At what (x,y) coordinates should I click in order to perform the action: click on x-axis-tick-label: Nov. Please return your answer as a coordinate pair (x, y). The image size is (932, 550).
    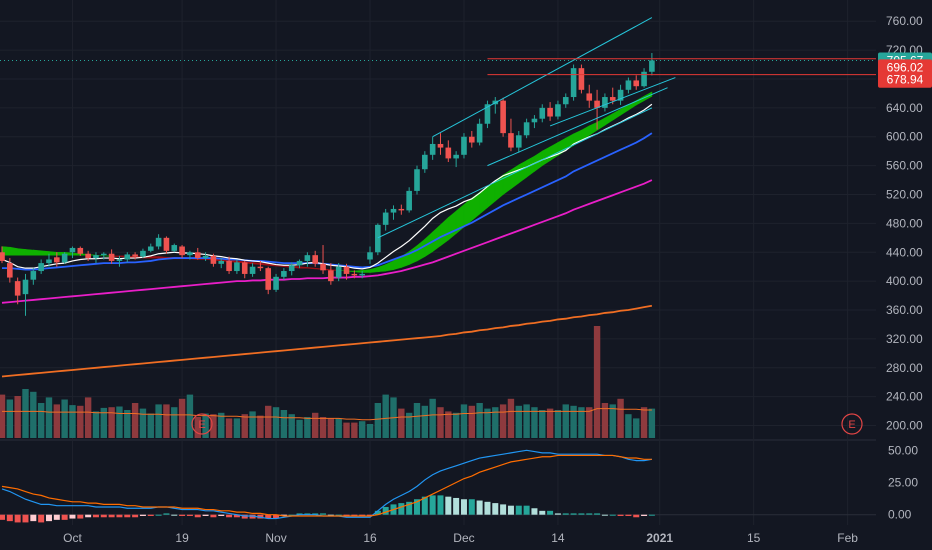
    Looking at the image, I should click on (275, 538).